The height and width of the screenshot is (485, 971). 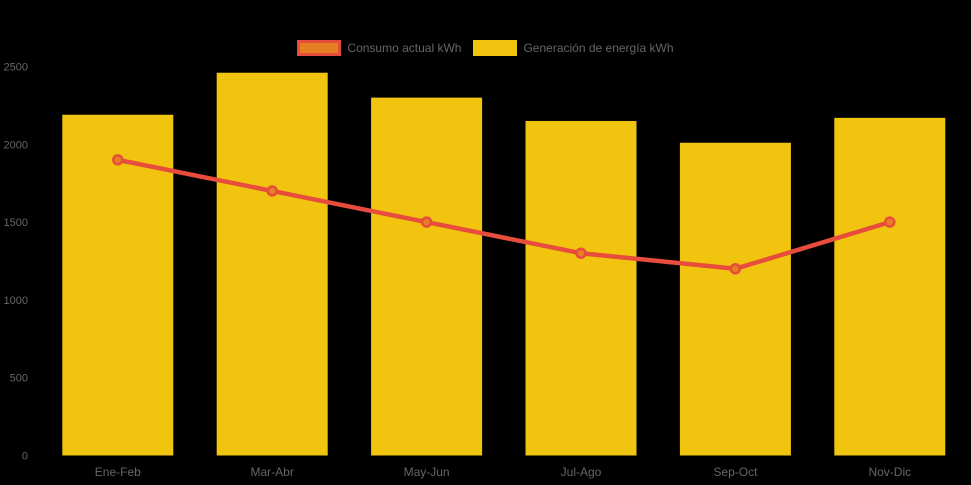 What do you see at coordinates (581, 472) in the screenshot?
I see `x-axis-label: Jul-Ago` at bounding box center [581, 472].